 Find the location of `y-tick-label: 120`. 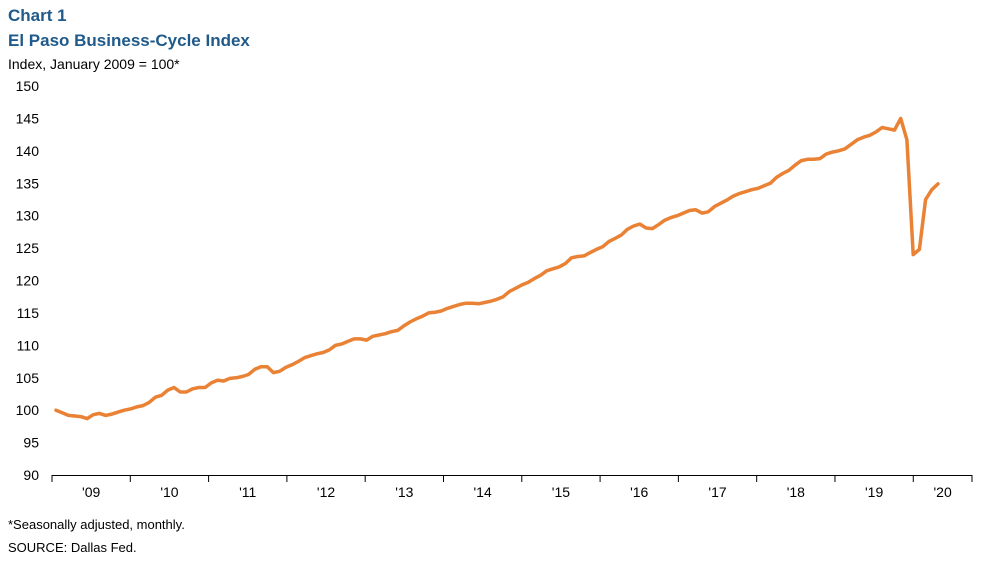

y-tick-label: 120 is located at coordinates (28, 281).